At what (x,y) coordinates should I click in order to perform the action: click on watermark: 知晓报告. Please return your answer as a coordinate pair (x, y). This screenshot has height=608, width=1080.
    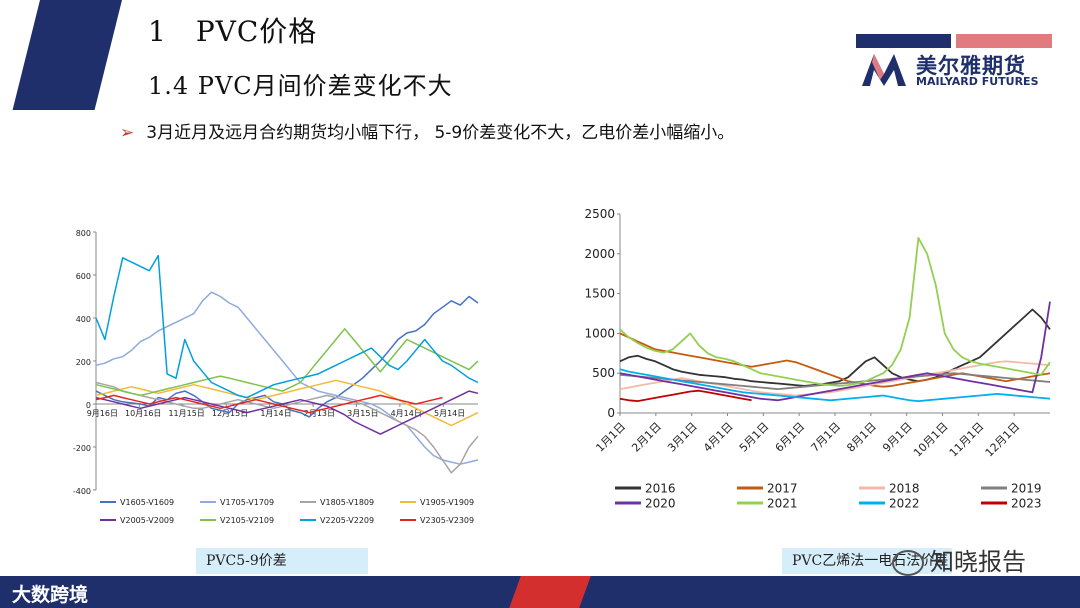
    Looking at the image, I should click on (959, 559).